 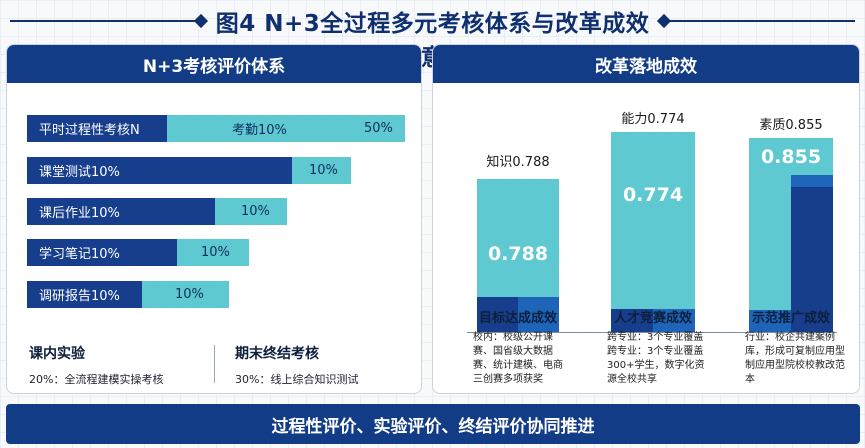 I want to click on final-assessment-block: 期末终结考核 30%：线上综合知识测试, so click(x=296, y=365).